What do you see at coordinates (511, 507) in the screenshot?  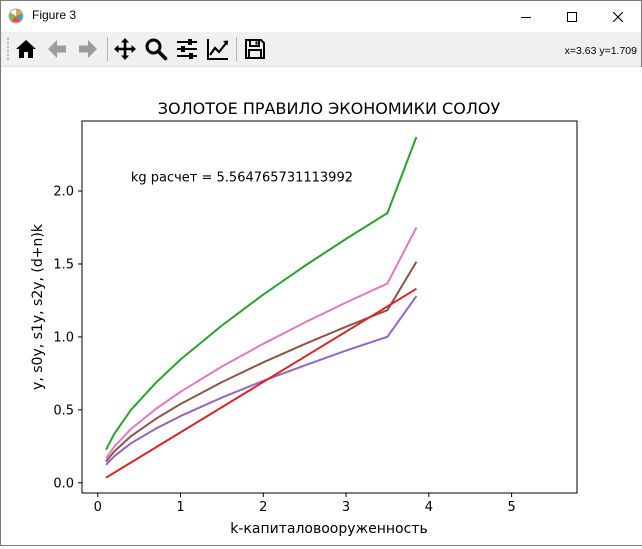 I see `x-tick-label: 5` at bounding box center [511, 507].